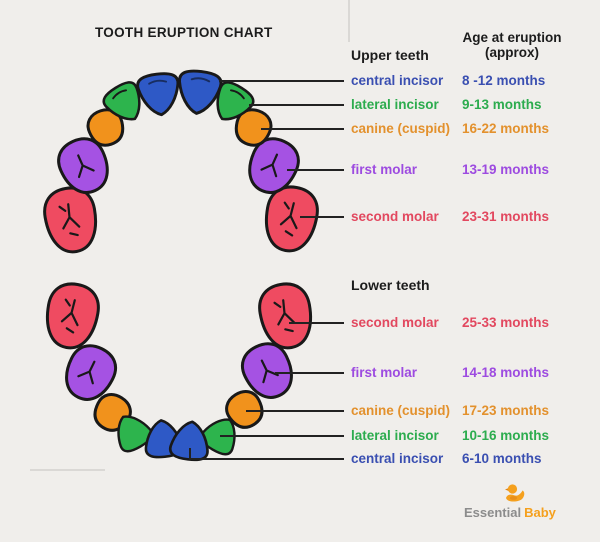 The image size is (600, 542). Describe the element at coordinates (506, 410) in the screenshot. I see `tooth-age: 17-23 months` at that location.